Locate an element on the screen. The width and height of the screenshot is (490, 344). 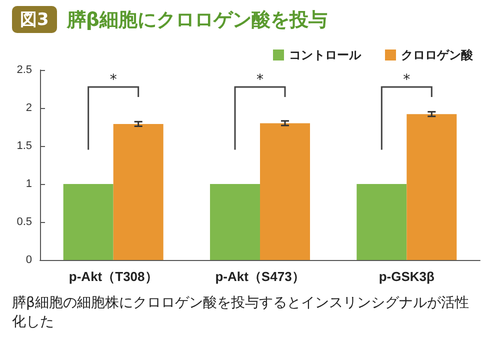
x-tick-label: p-Akt（S473） is located at coordinates (260, 276).